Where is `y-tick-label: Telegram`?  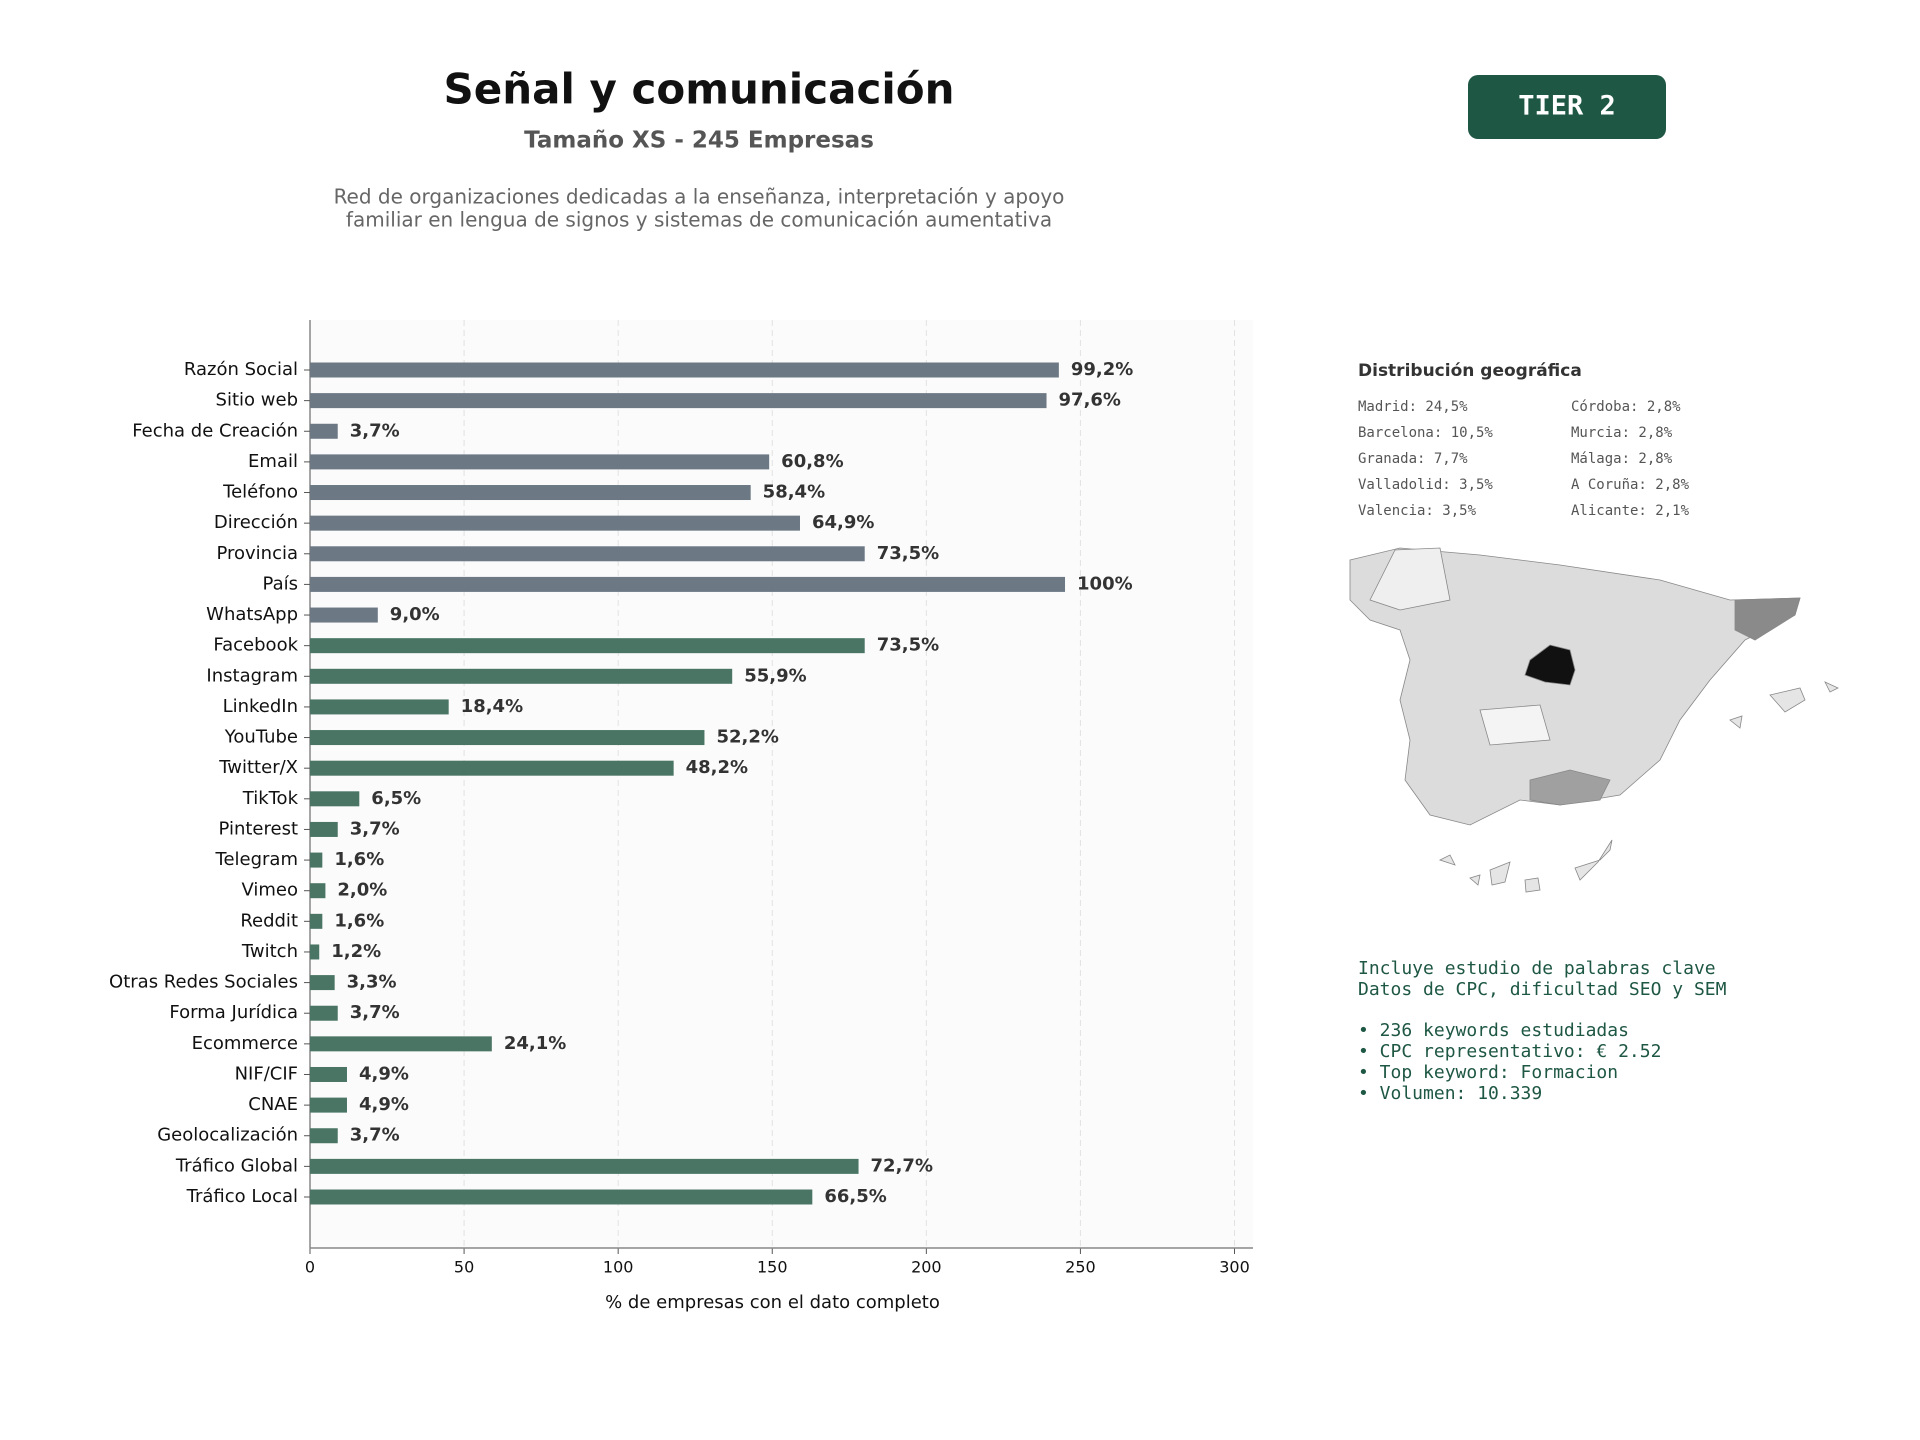 y-tick-label: Telegram is located at coordinates (256, 859).